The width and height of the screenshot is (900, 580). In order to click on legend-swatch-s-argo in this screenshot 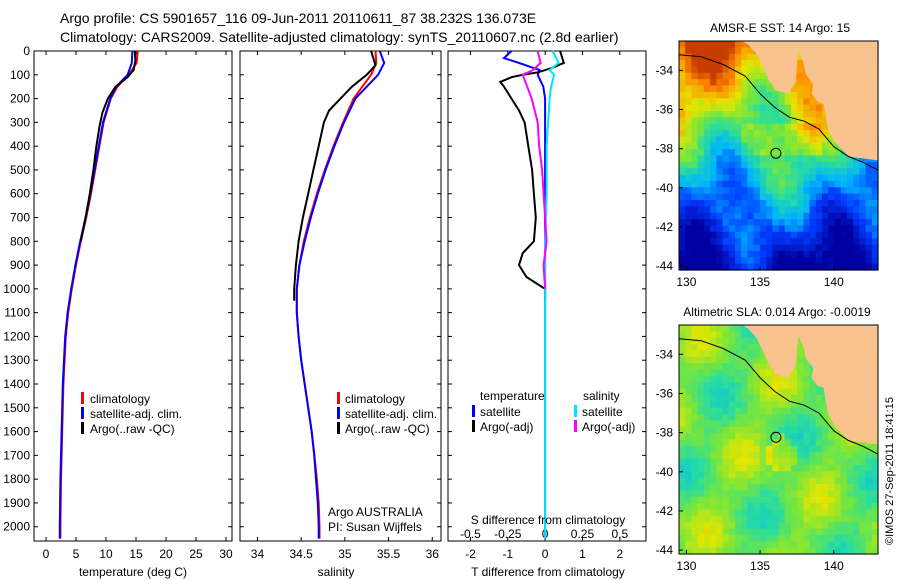, I will do `click(575, 426)`.